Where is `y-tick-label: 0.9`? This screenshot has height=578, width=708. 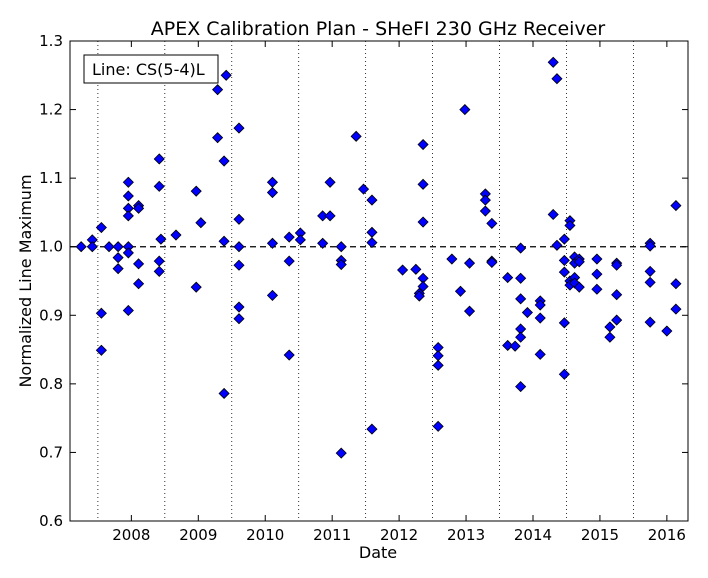 y-tick-label: 0.9 is located at coordinates (51, 315).